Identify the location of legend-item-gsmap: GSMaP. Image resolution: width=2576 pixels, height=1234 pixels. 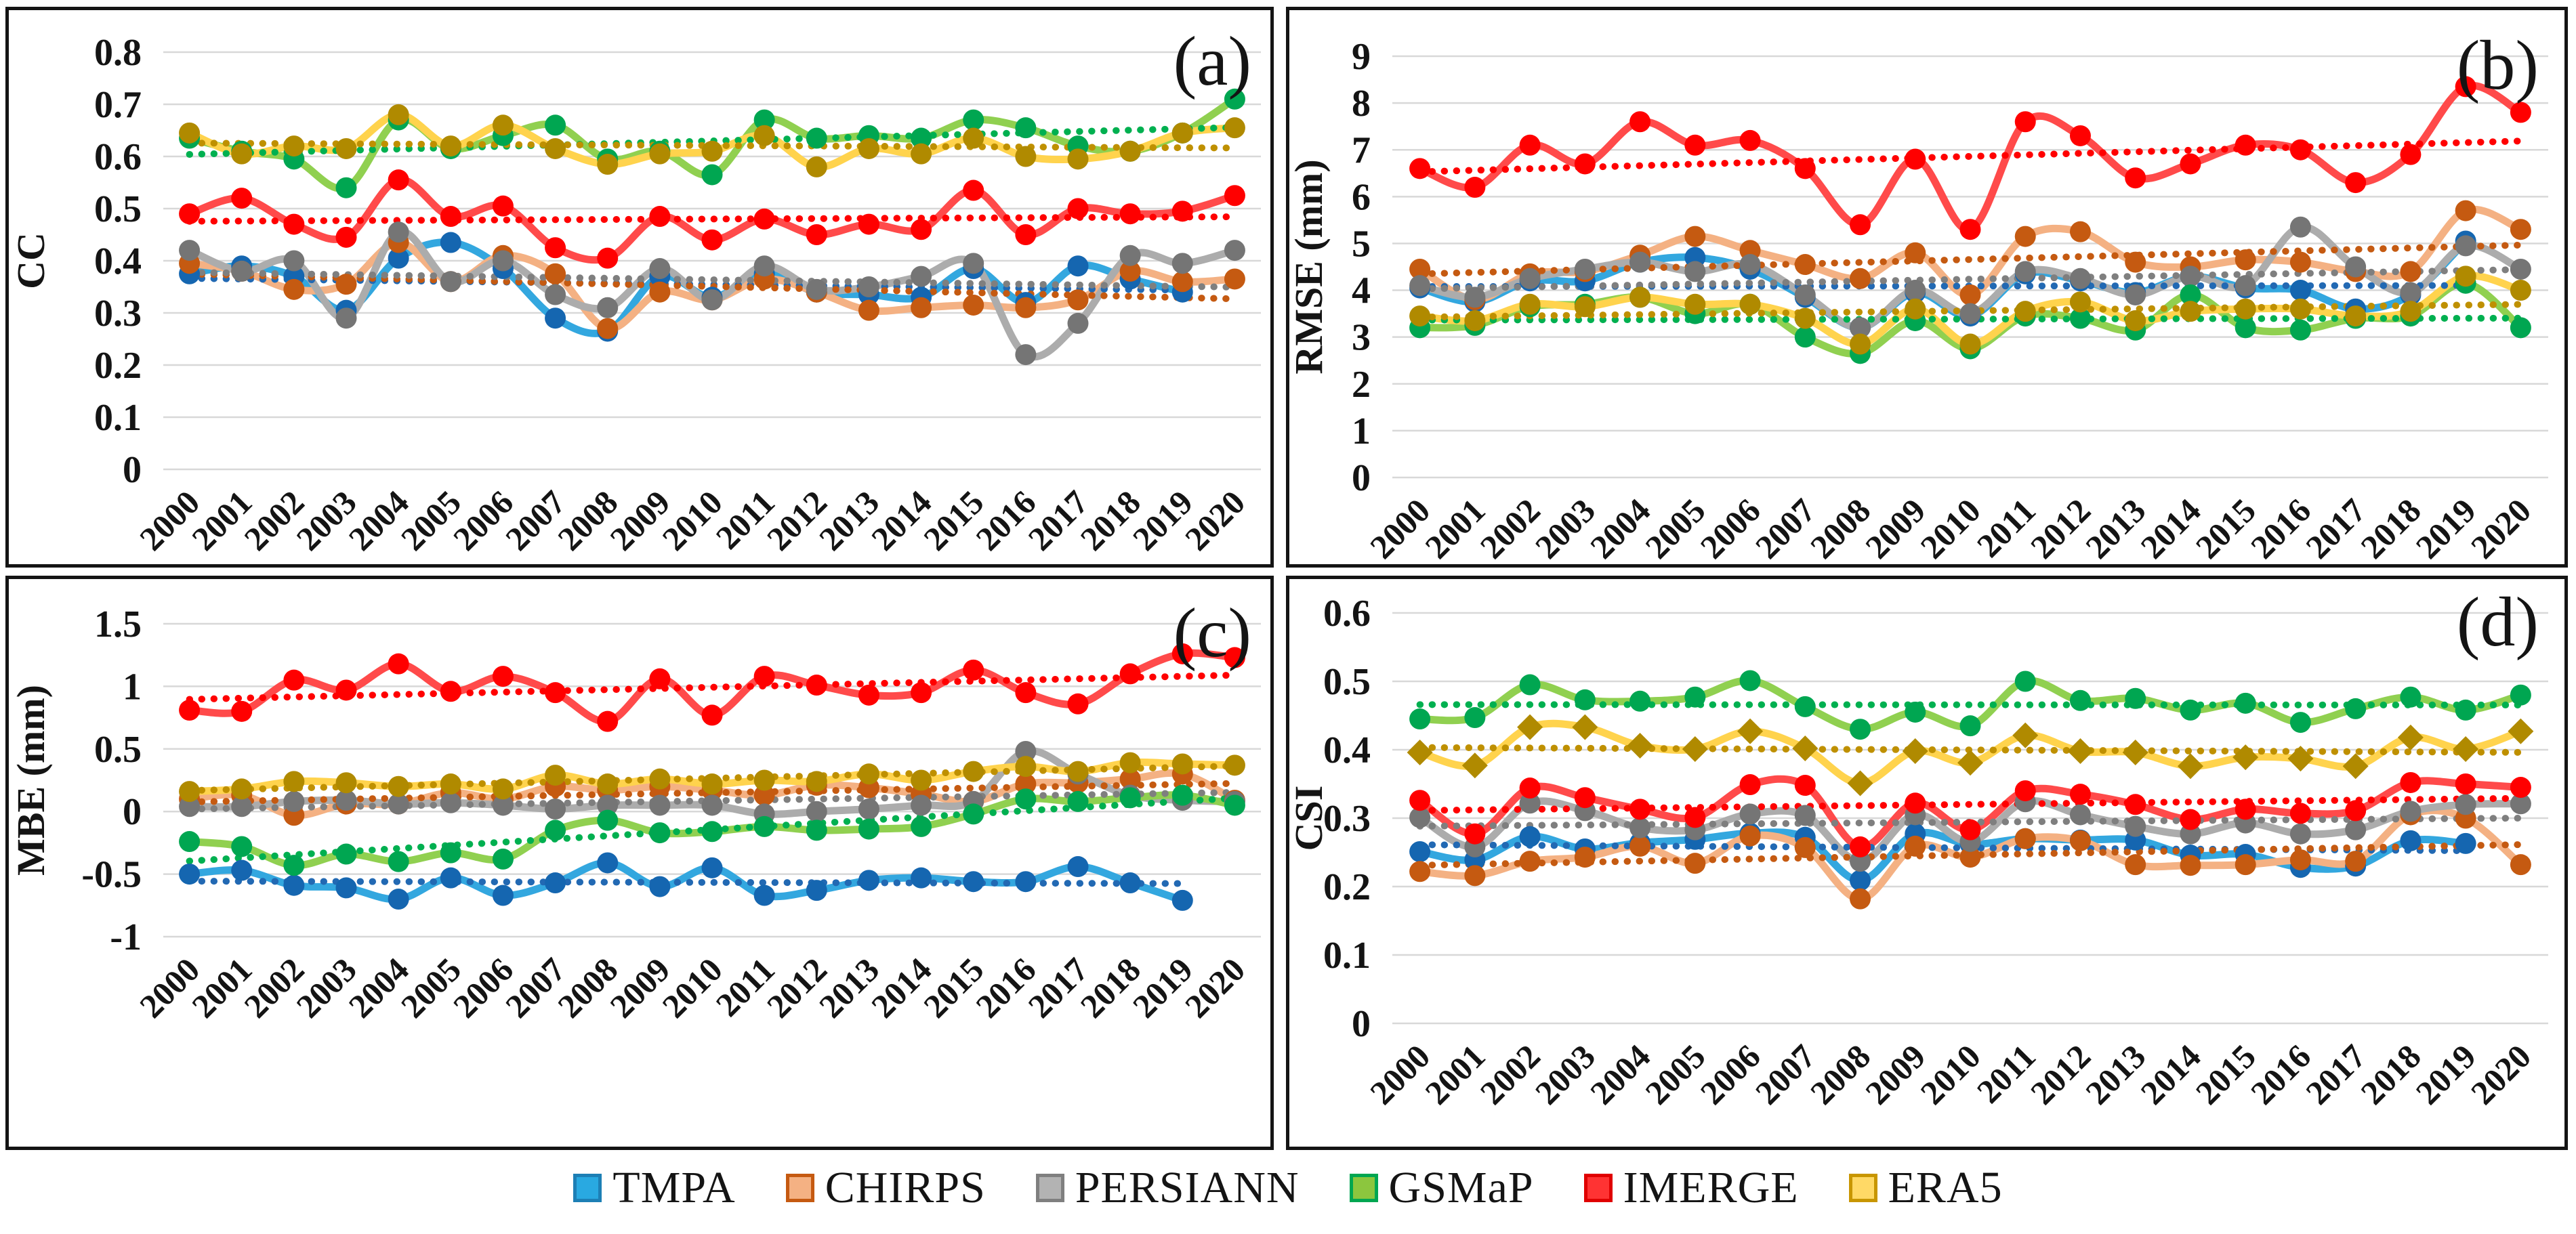
(1441, 1188).